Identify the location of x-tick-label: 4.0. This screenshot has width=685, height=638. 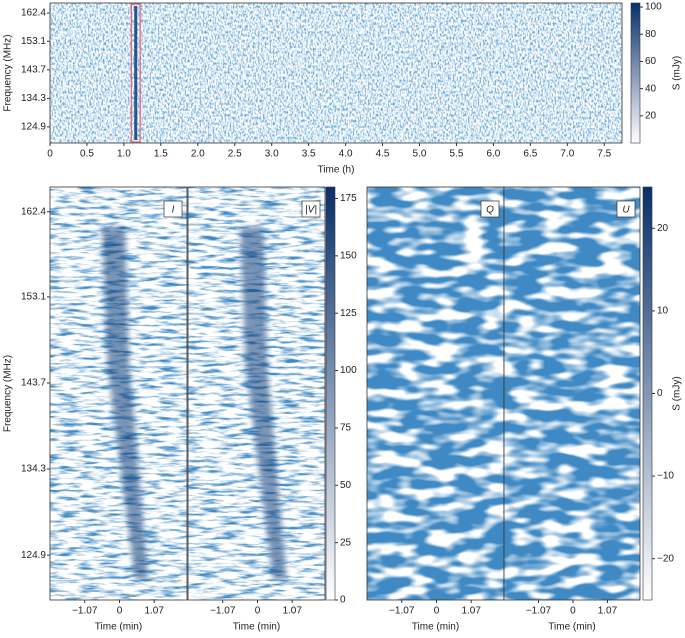
(346, 154).